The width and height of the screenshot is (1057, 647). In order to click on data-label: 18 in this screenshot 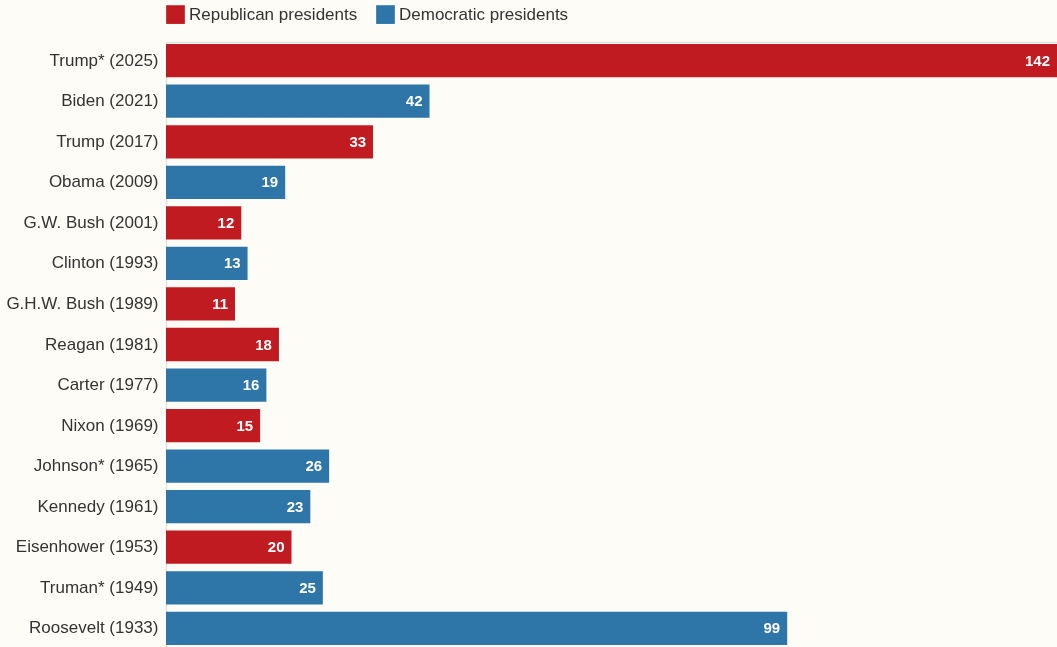, I will do `click(263, 344)`.